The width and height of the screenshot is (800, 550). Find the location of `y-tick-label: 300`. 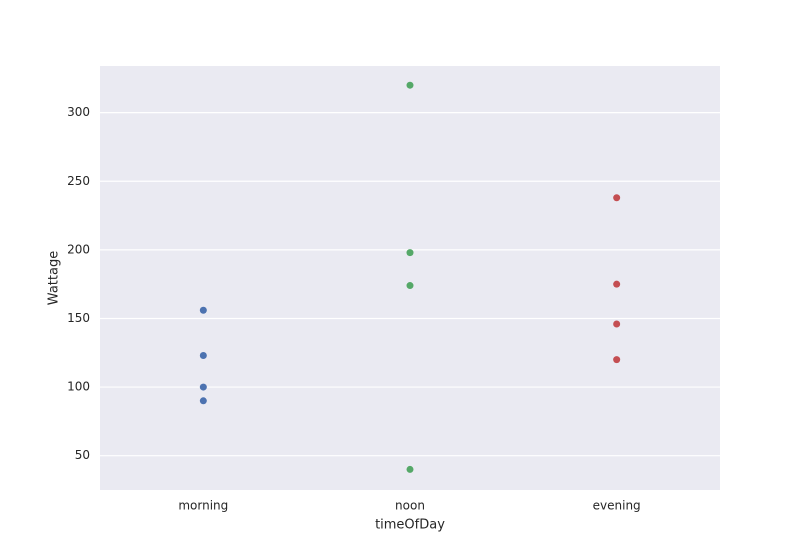

y-tick-label: 300 is located at coordinates (78, 112).